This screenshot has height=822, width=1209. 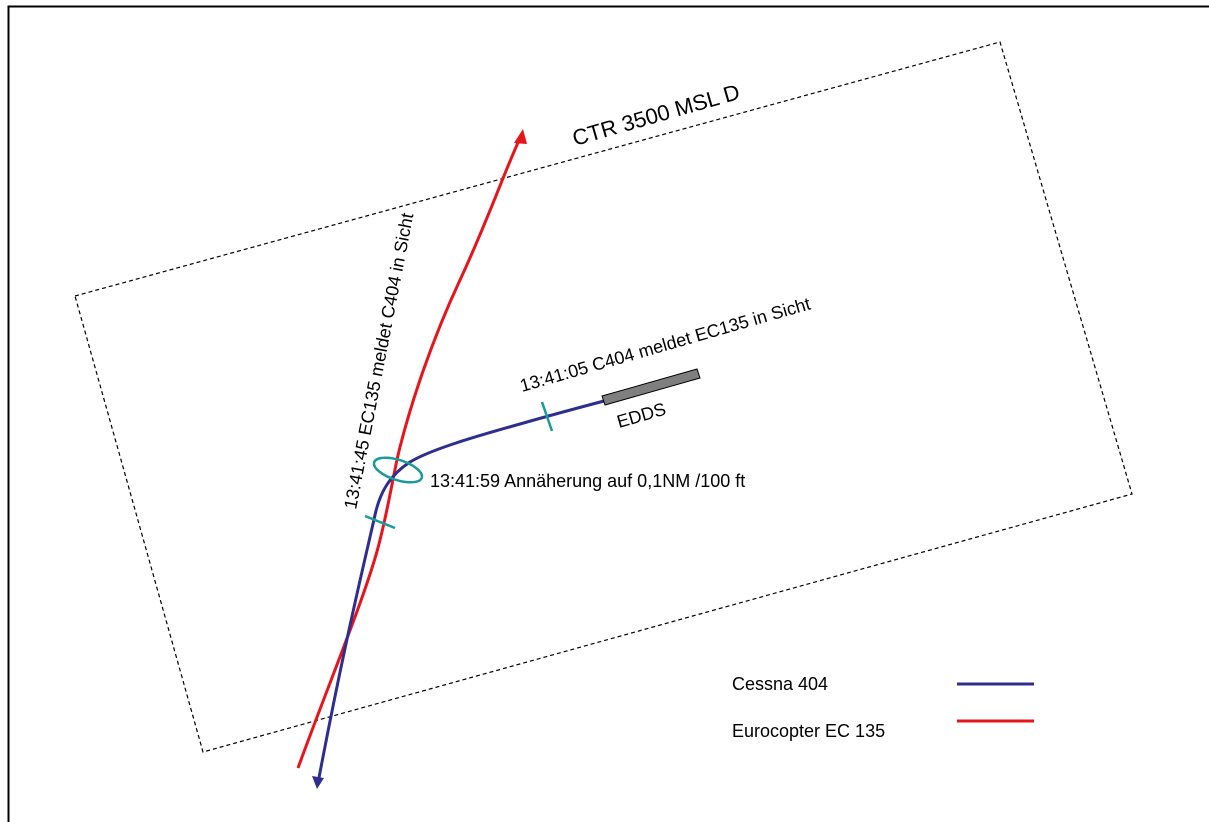 What do you see at coordinates (883, 707) in the screenshot?
I see `legend: Cessna 404 Eurocopter EC 135` at bounding box center [883, 707].